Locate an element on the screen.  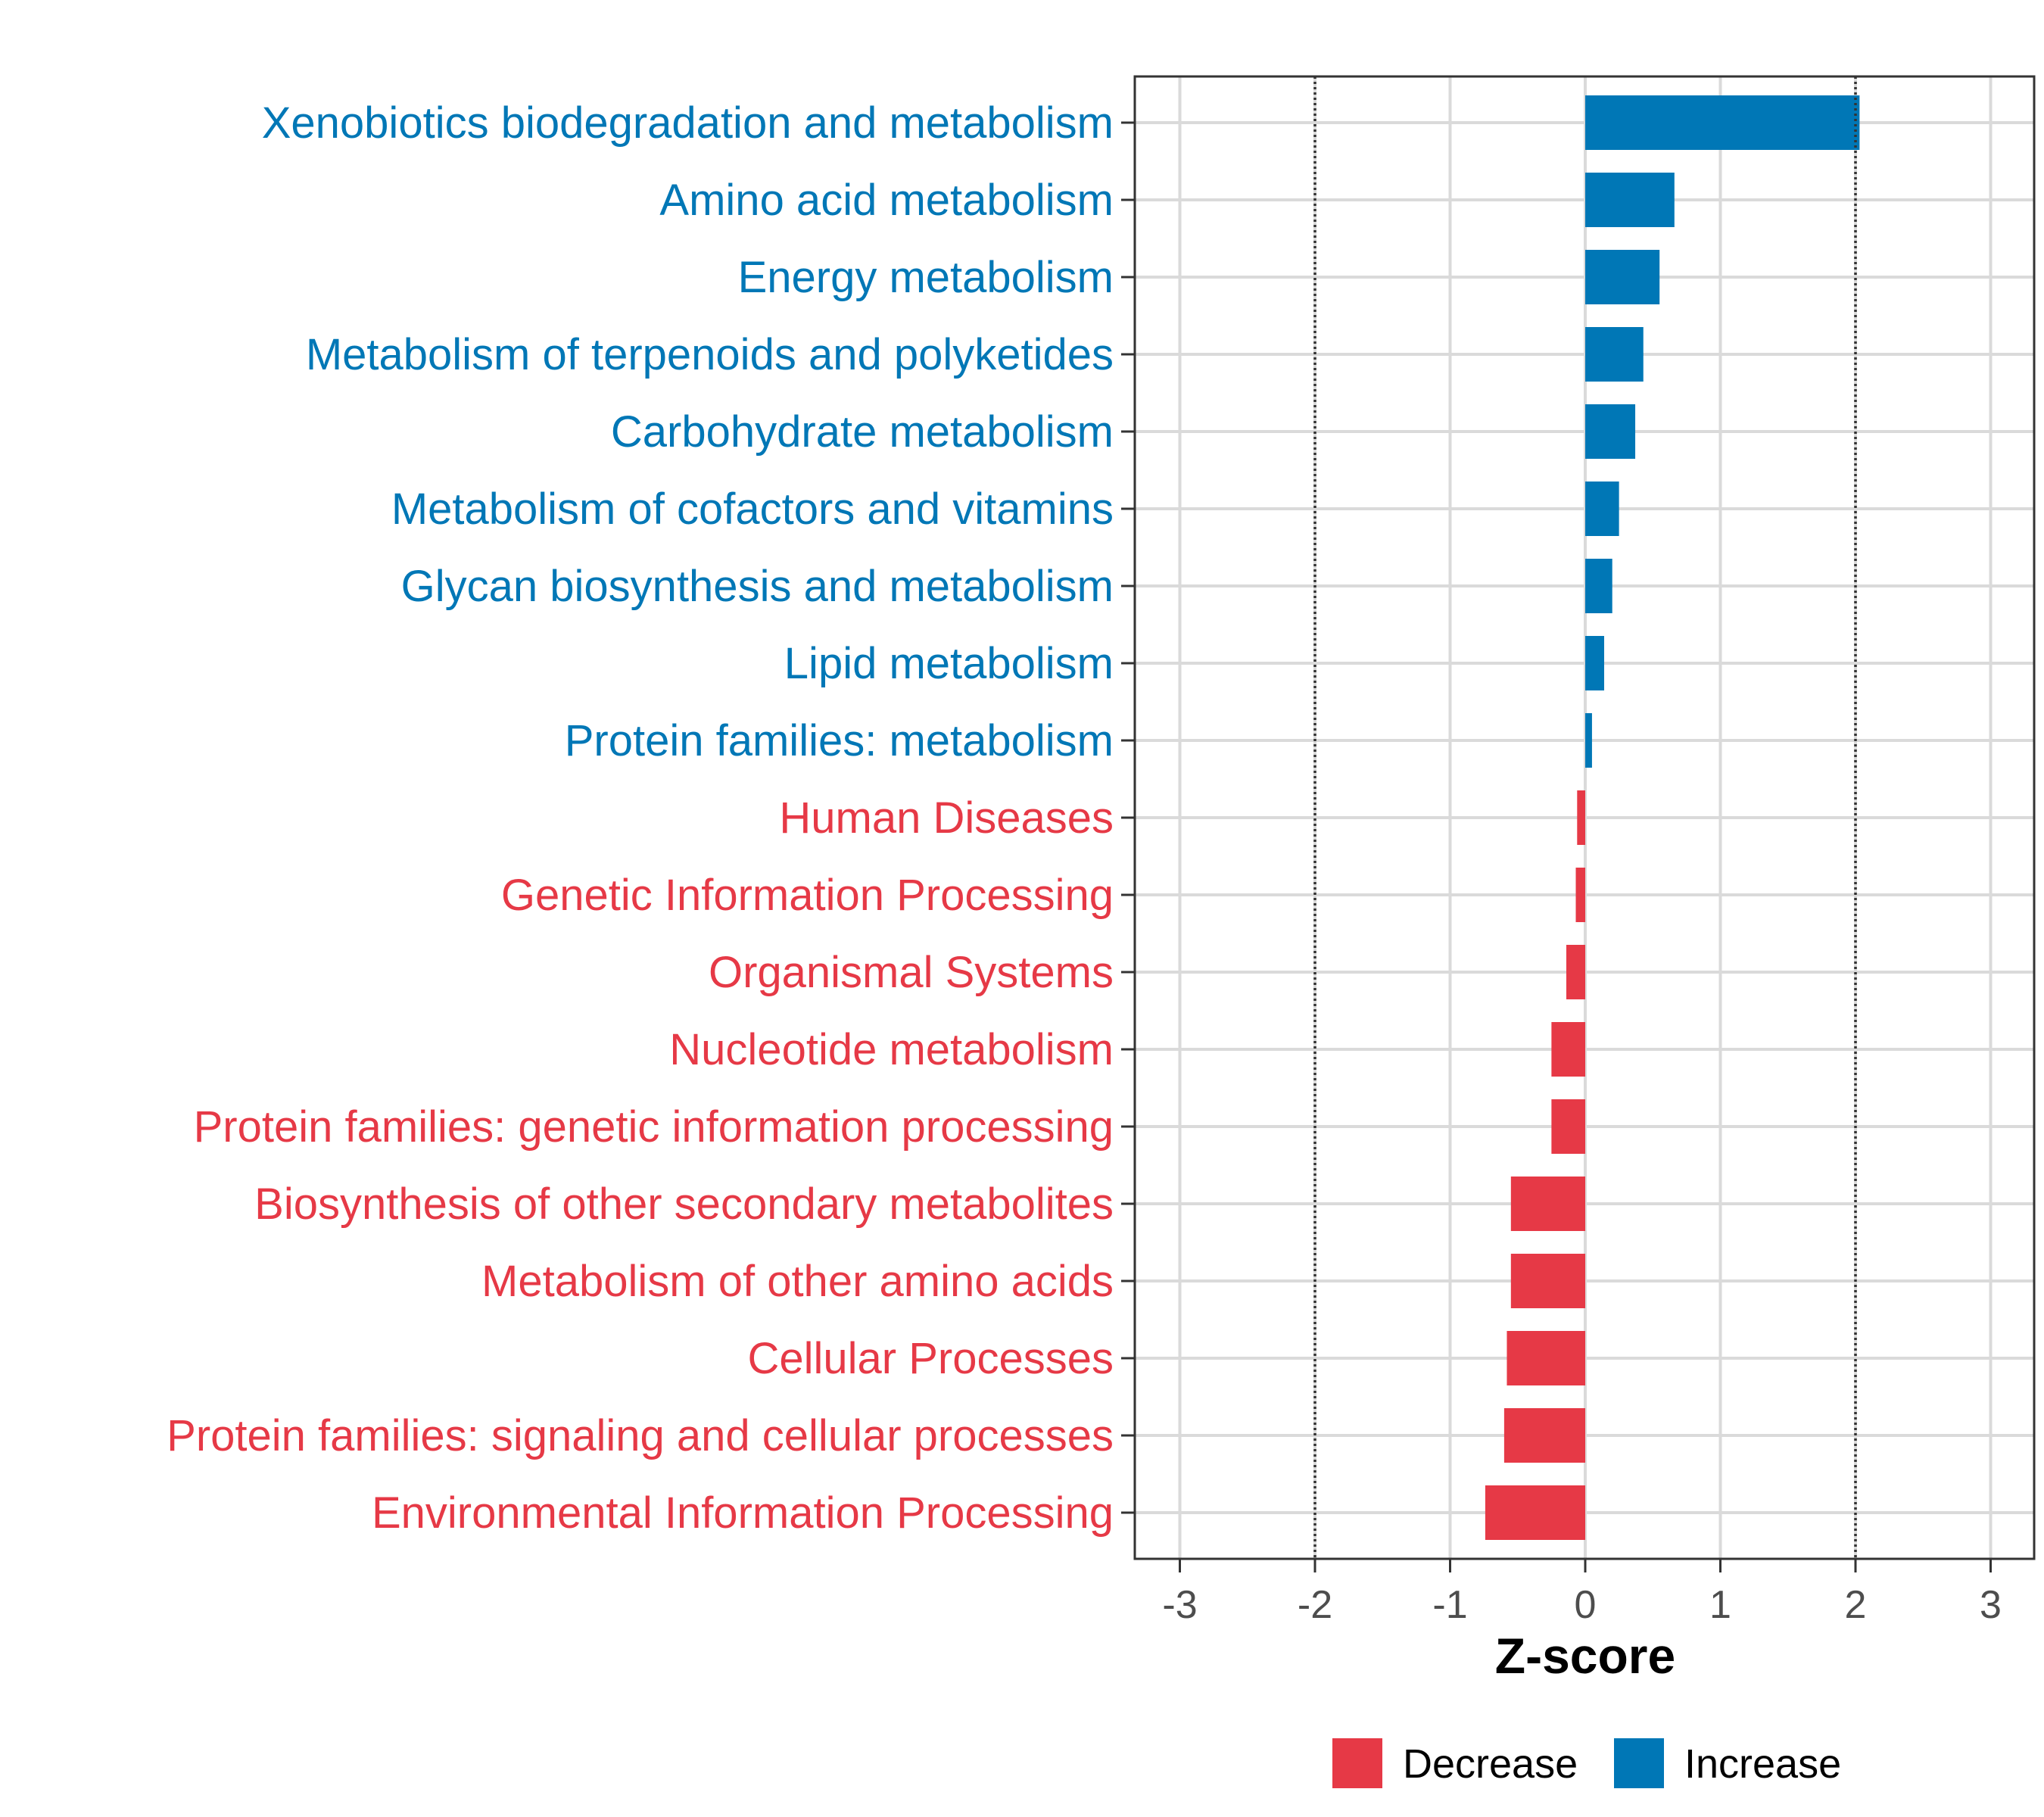
category-label: Metabolism of cofactors and vitamins is located at coordinates (752, 510).